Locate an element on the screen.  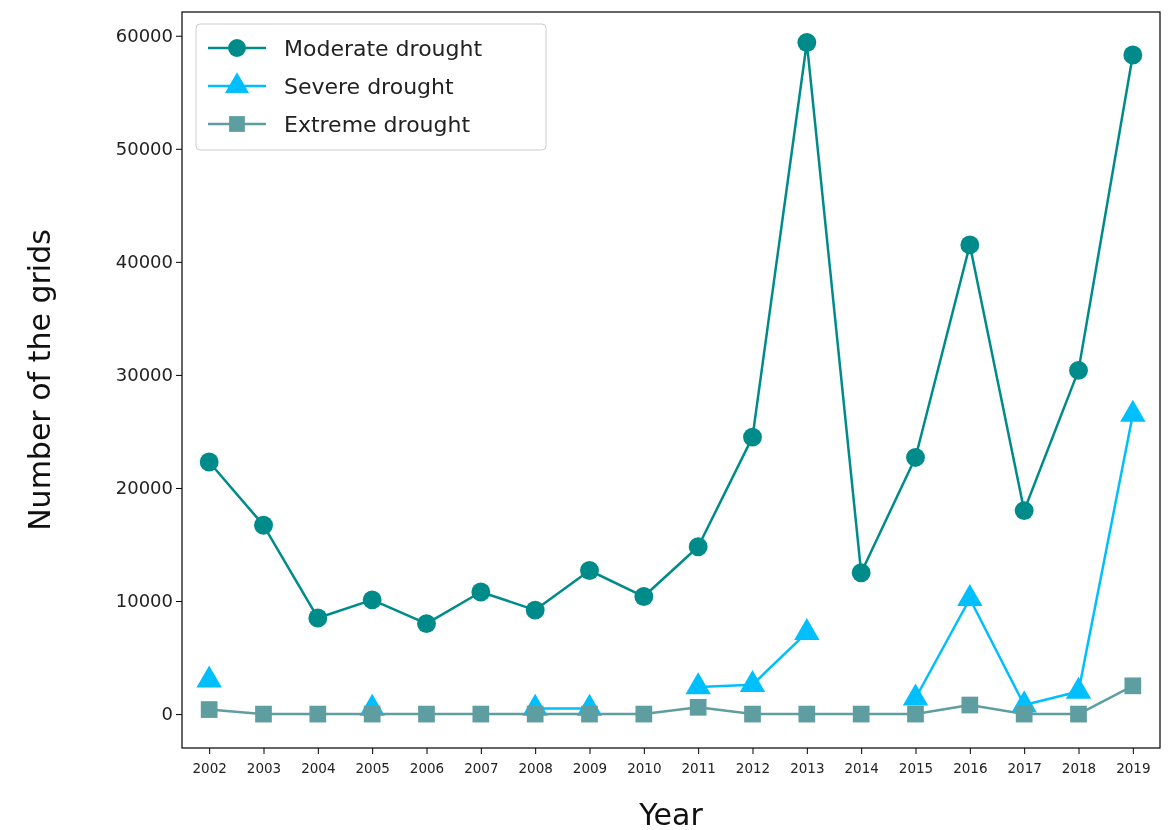
x-tick-label: 2016 is located at coordinates (970, 768).